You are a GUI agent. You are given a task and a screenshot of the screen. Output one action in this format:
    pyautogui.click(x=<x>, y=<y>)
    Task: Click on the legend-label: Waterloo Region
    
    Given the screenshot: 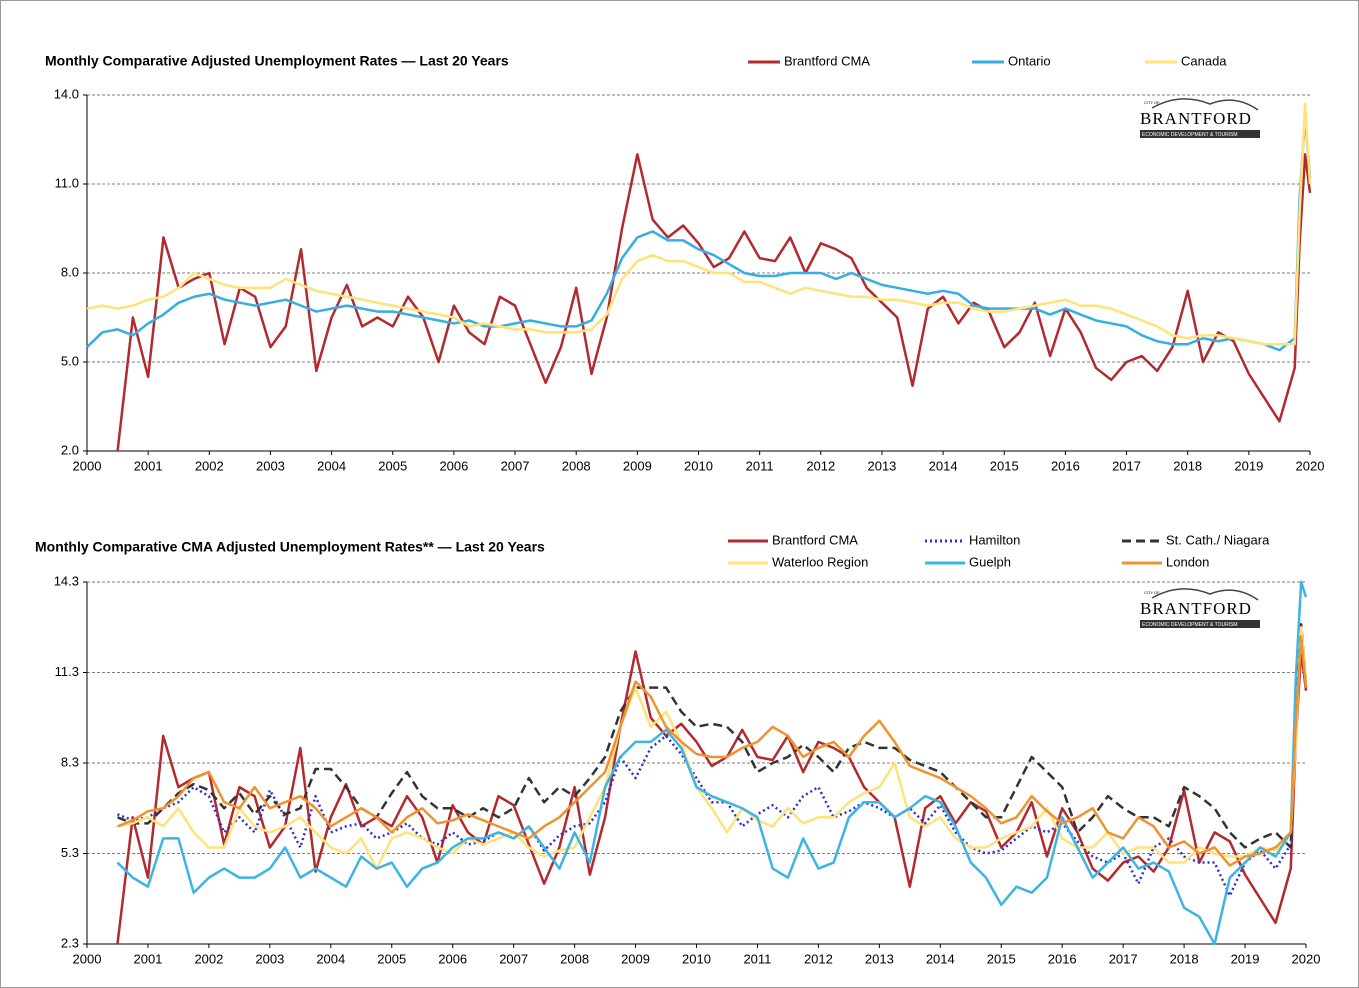 What is the action you would take?
    pyautogui.click(x=820, y=561)
    